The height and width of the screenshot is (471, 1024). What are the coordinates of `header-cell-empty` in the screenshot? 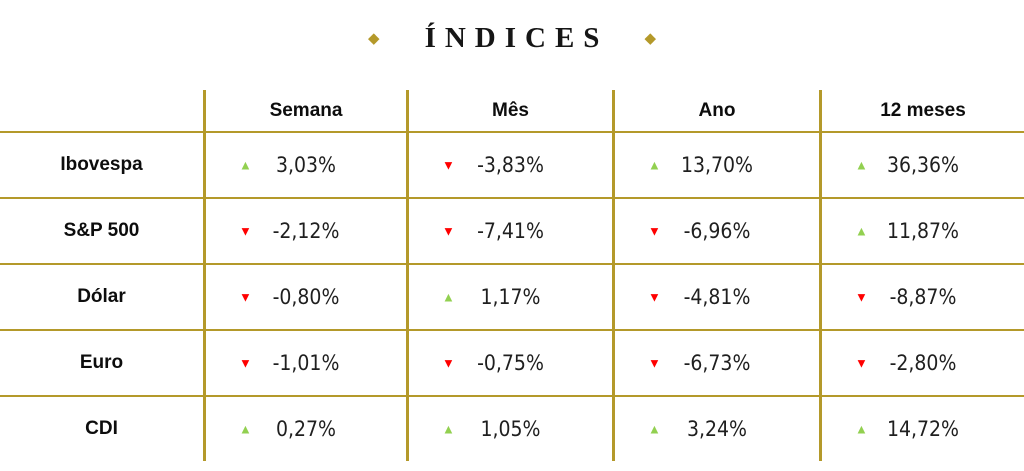 It's located at (101, 110).